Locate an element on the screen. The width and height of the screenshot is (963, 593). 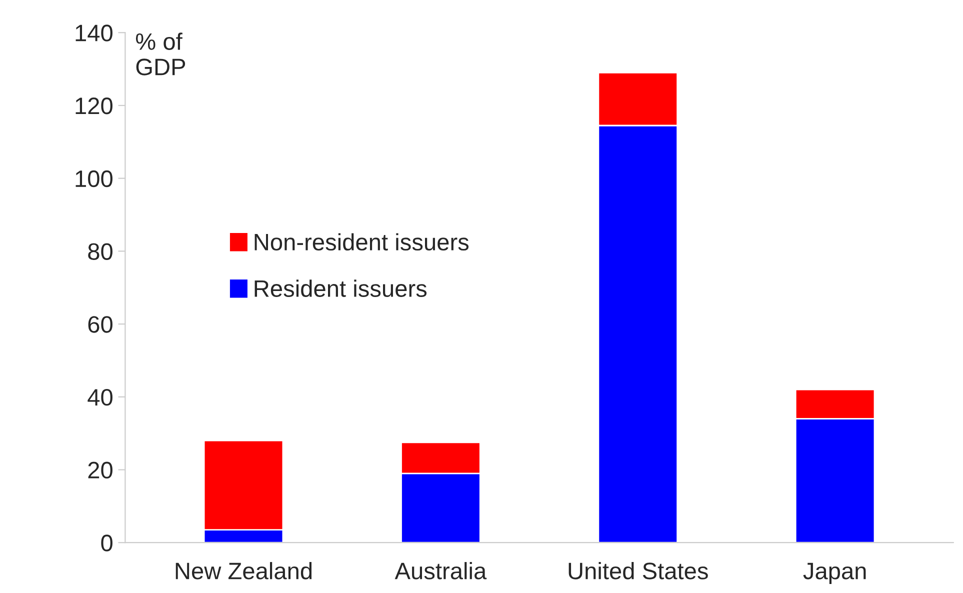
y-tick-label: 80 is located at coordinates (100, 251).